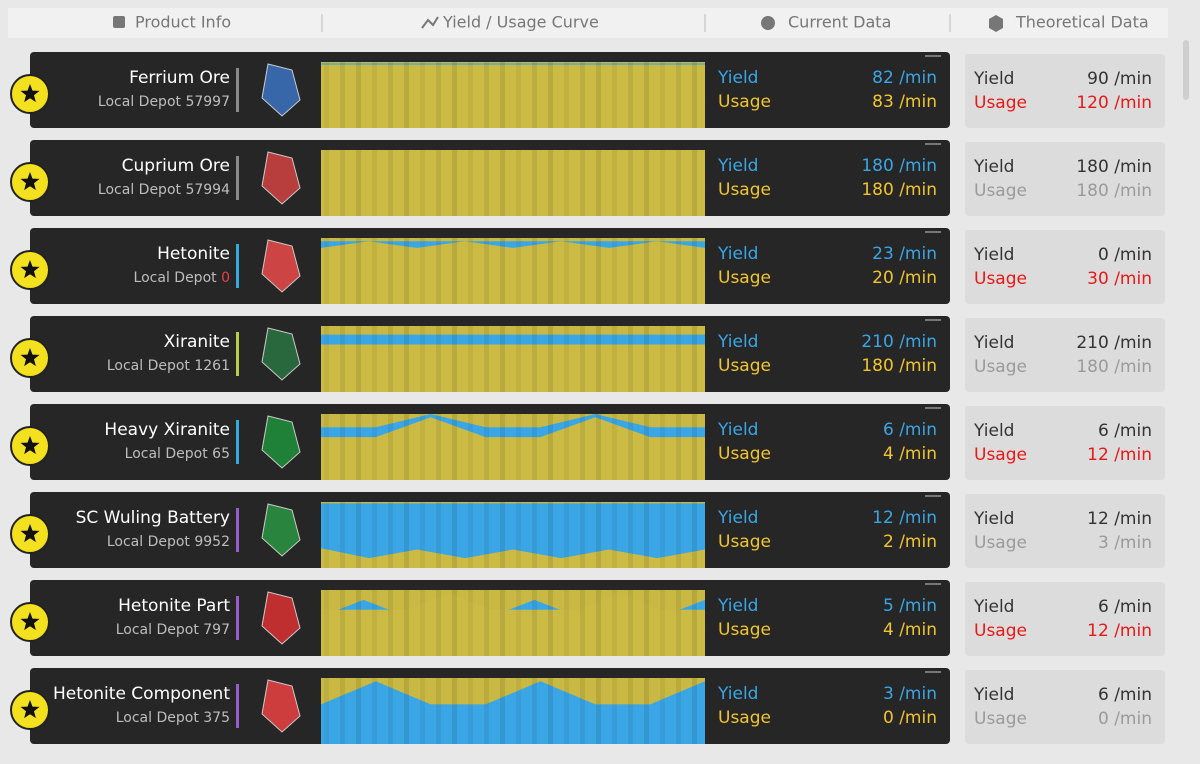 Image resolution: width=1200 pixels, height=764 pixels. I want to click on scrollbar, so click(1186, 70).